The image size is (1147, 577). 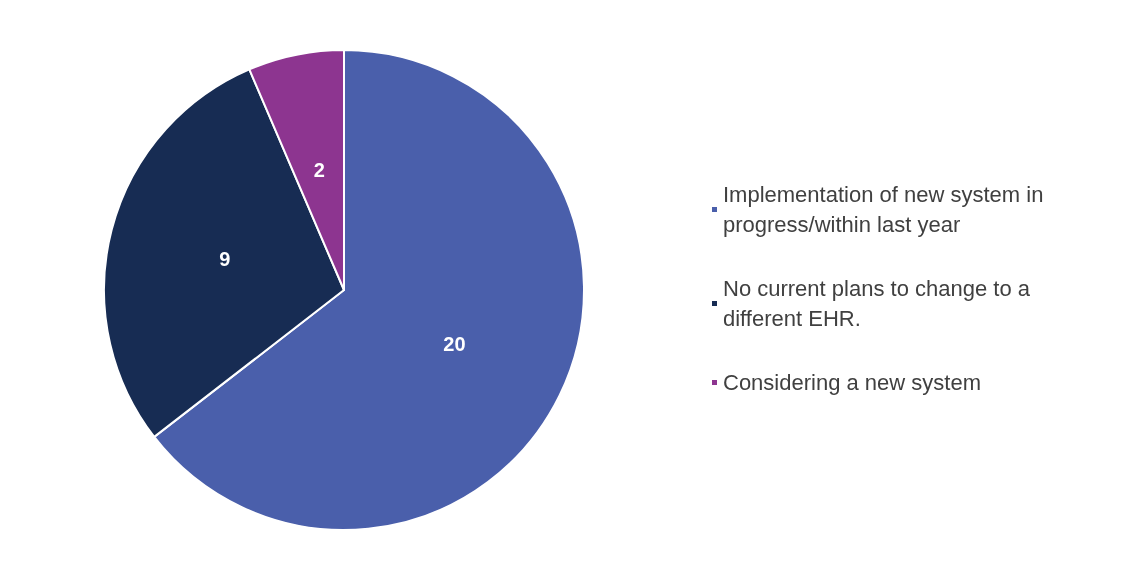 What do you see at coordinates (880, 303) in the screenshot?
I see `legend-label: No current plans to change to a different EHR.` at bounding box center [880, 303].